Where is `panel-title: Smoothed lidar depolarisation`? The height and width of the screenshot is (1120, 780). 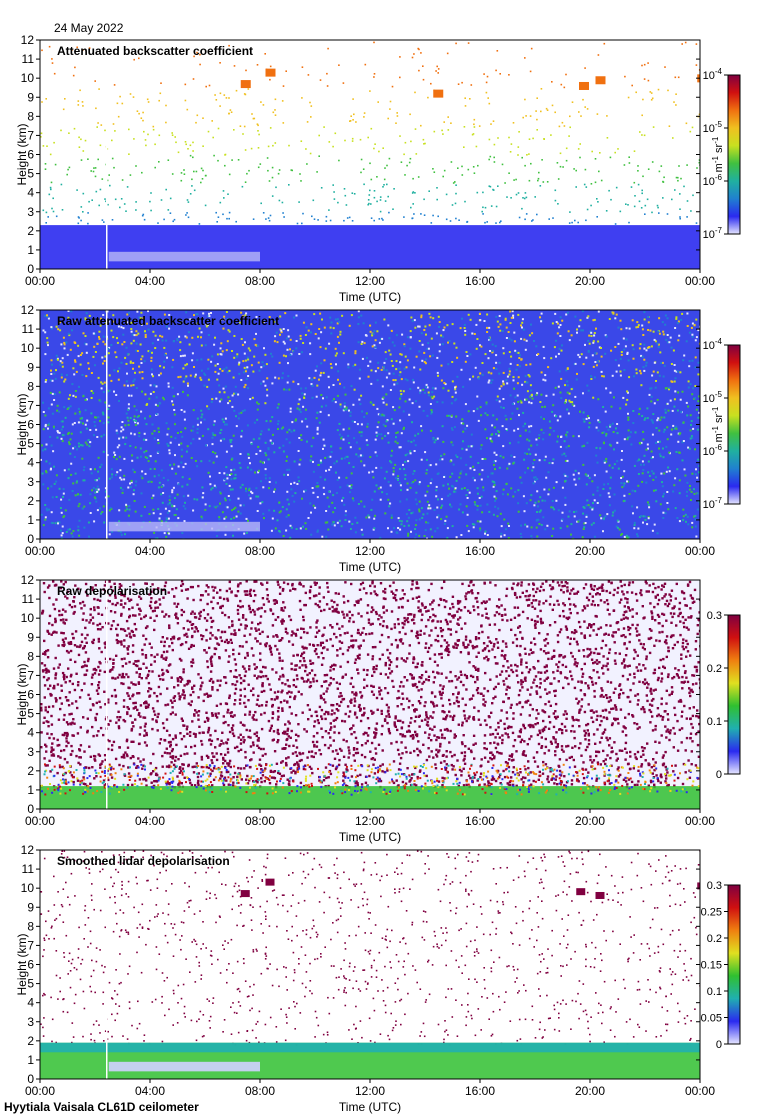
panel-title: Smoothed lidar depolarisation is located at coordinates (143, 861).